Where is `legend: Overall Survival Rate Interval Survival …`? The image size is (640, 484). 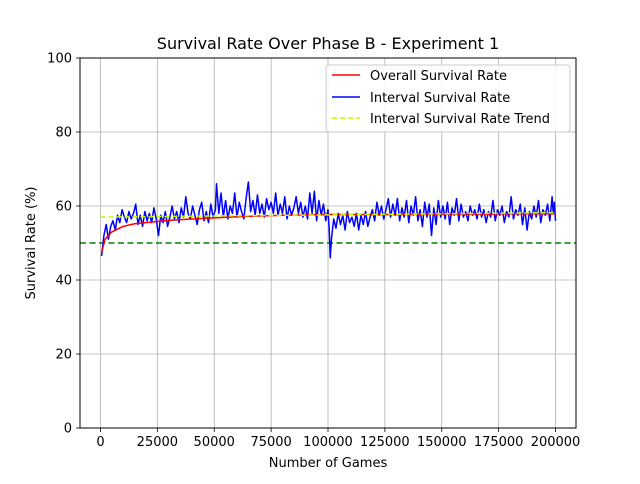 legend: Overall Survival Rate Interval Survival … is located at coordinates (448, 98).